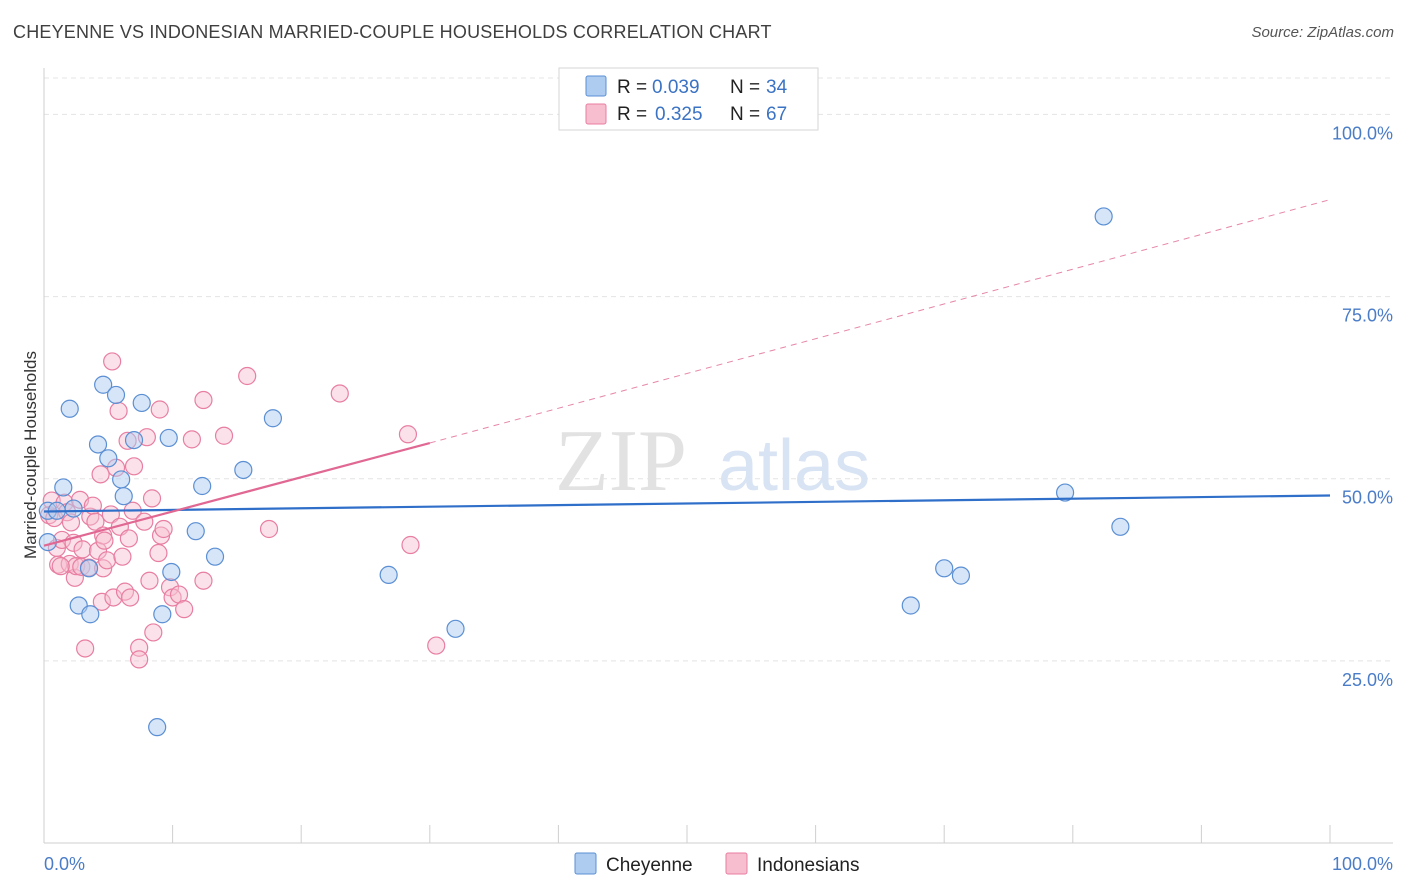  What do you see at coordinates (632, 87) in the screenshot?
I see `legend-r-label-1: R =` at bounding box center [632, 87].